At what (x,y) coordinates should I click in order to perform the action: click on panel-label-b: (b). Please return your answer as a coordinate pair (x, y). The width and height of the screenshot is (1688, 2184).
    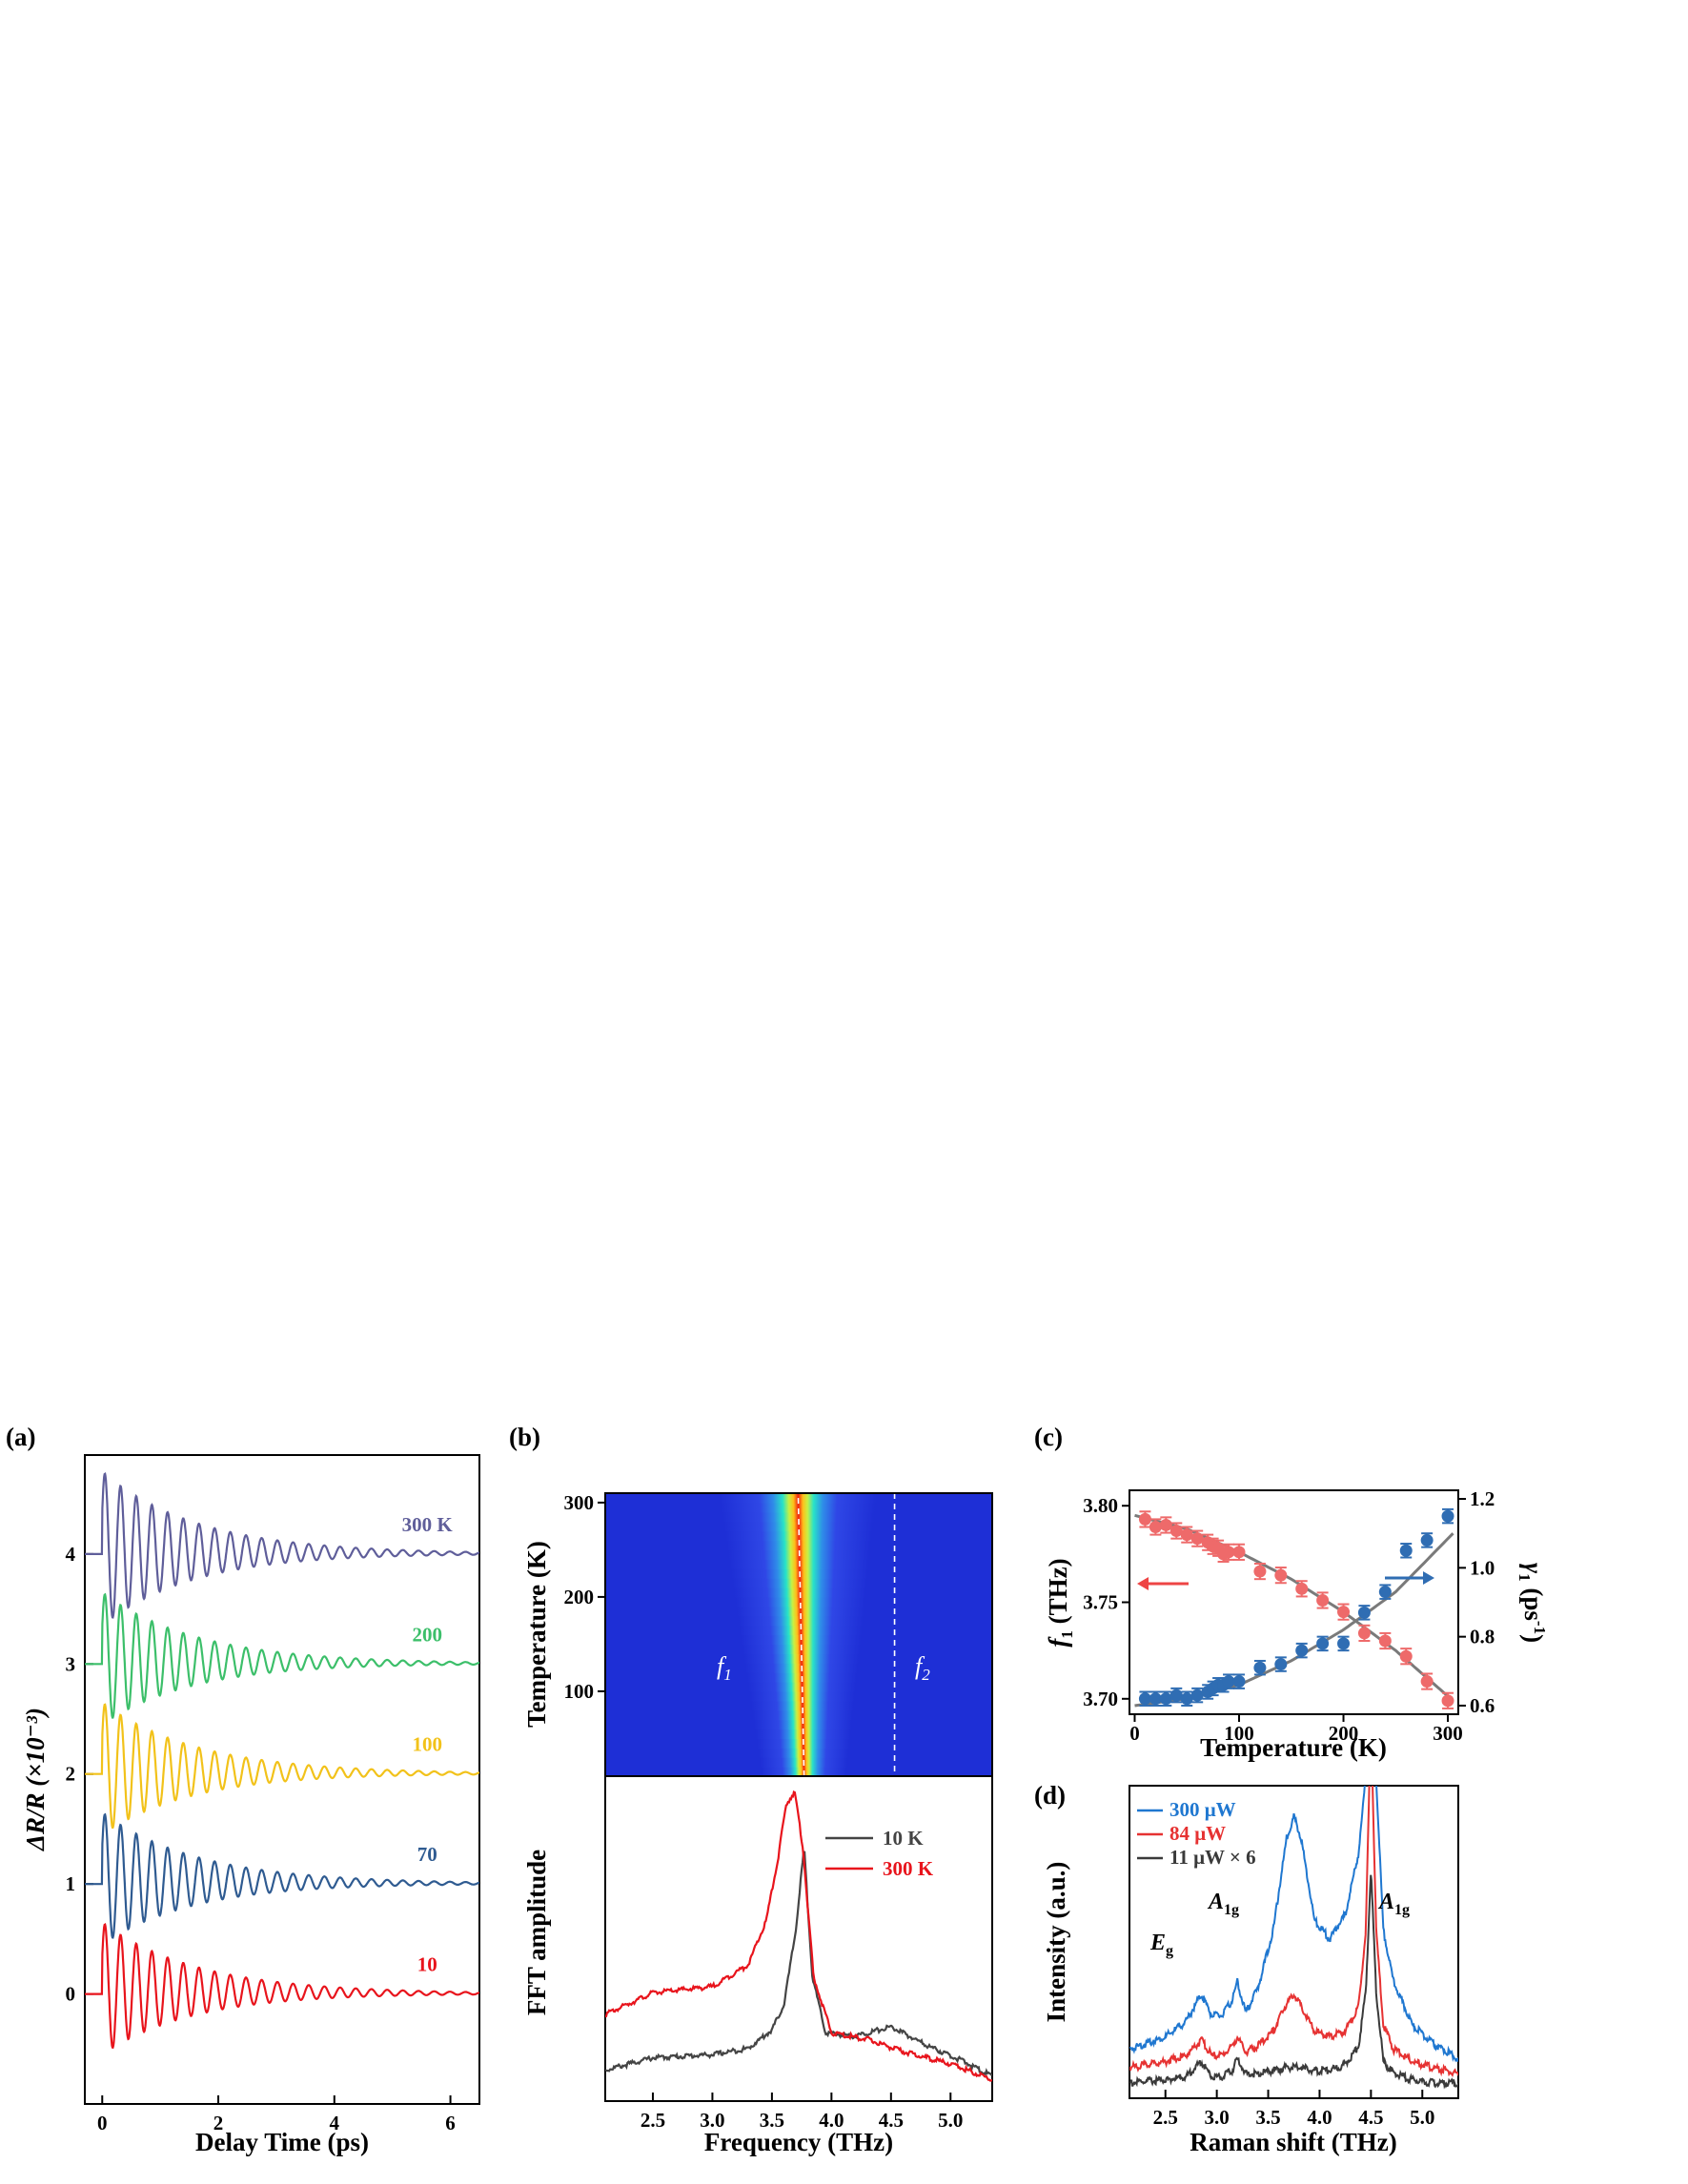
    Looking at the image, I should click on (524, 1437).